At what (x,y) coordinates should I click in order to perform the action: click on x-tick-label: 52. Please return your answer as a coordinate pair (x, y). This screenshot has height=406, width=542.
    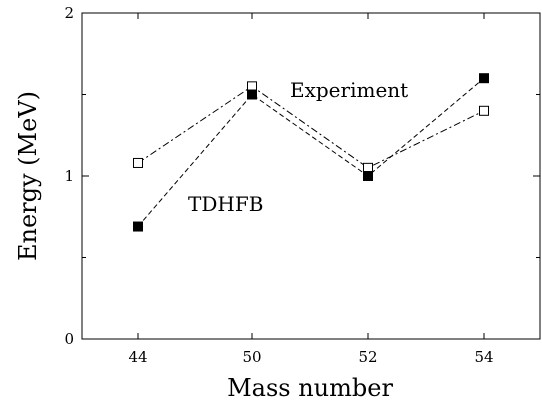
    Looking at the image, I should click on (367, 357).